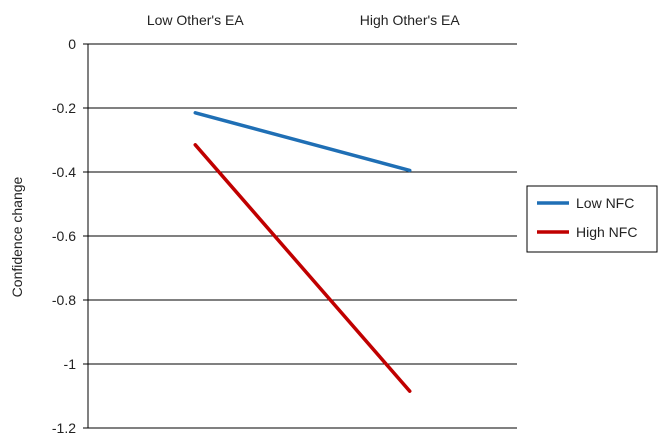 The width and height of the screenshot is (662, 433). I want to click on y-tick-label: -1, so click(70, 364).